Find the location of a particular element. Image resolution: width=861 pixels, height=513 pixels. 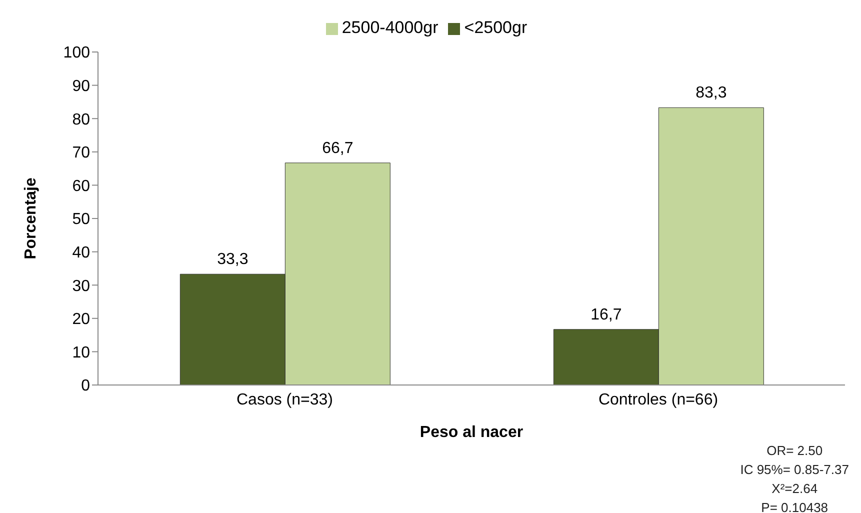

y-tick-label: 70 is located at coordinates (81, 153).